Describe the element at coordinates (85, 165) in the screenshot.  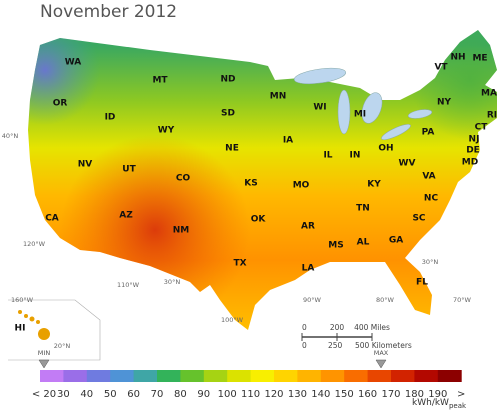
I see `state-label: NV` at that location.